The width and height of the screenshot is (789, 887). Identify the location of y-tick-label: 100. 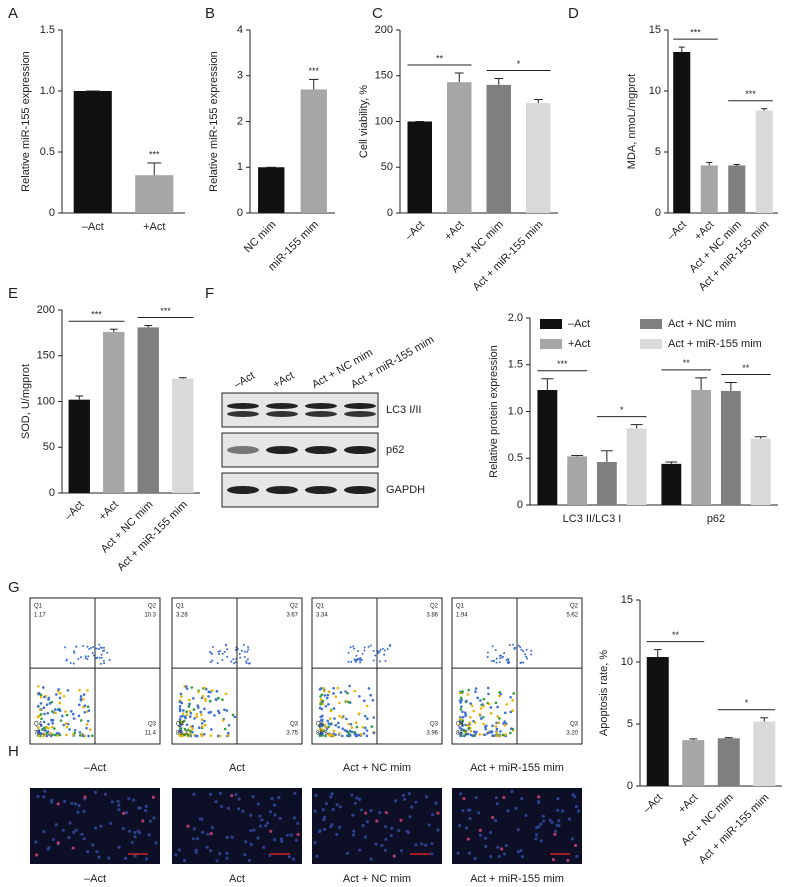
(46, 401).